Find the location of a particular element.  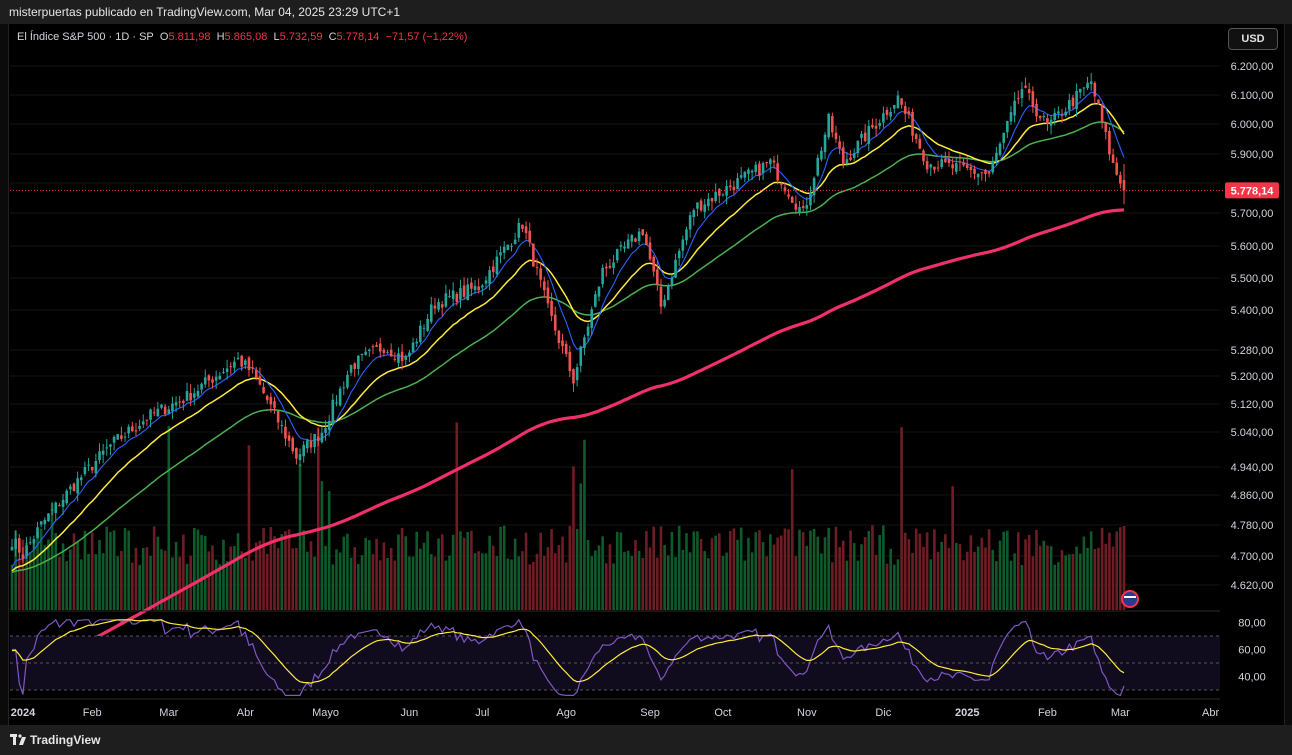

change-value: −71,57 (−1,22%) is located at coordinates (426, 37).